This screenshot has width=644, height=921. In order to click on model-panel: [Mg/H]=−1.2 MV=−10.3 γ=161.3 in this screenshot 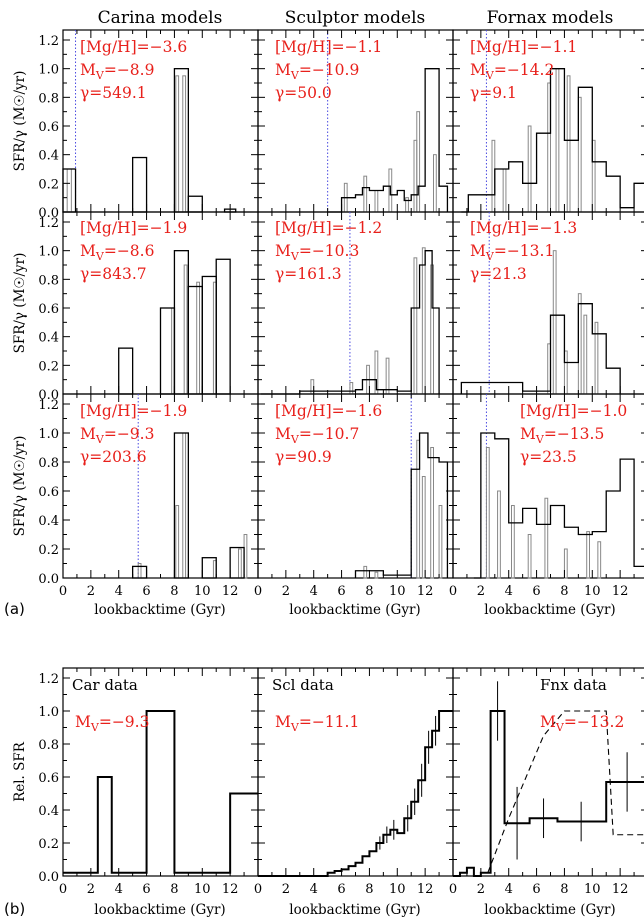, I will do `click(355, 303)`.